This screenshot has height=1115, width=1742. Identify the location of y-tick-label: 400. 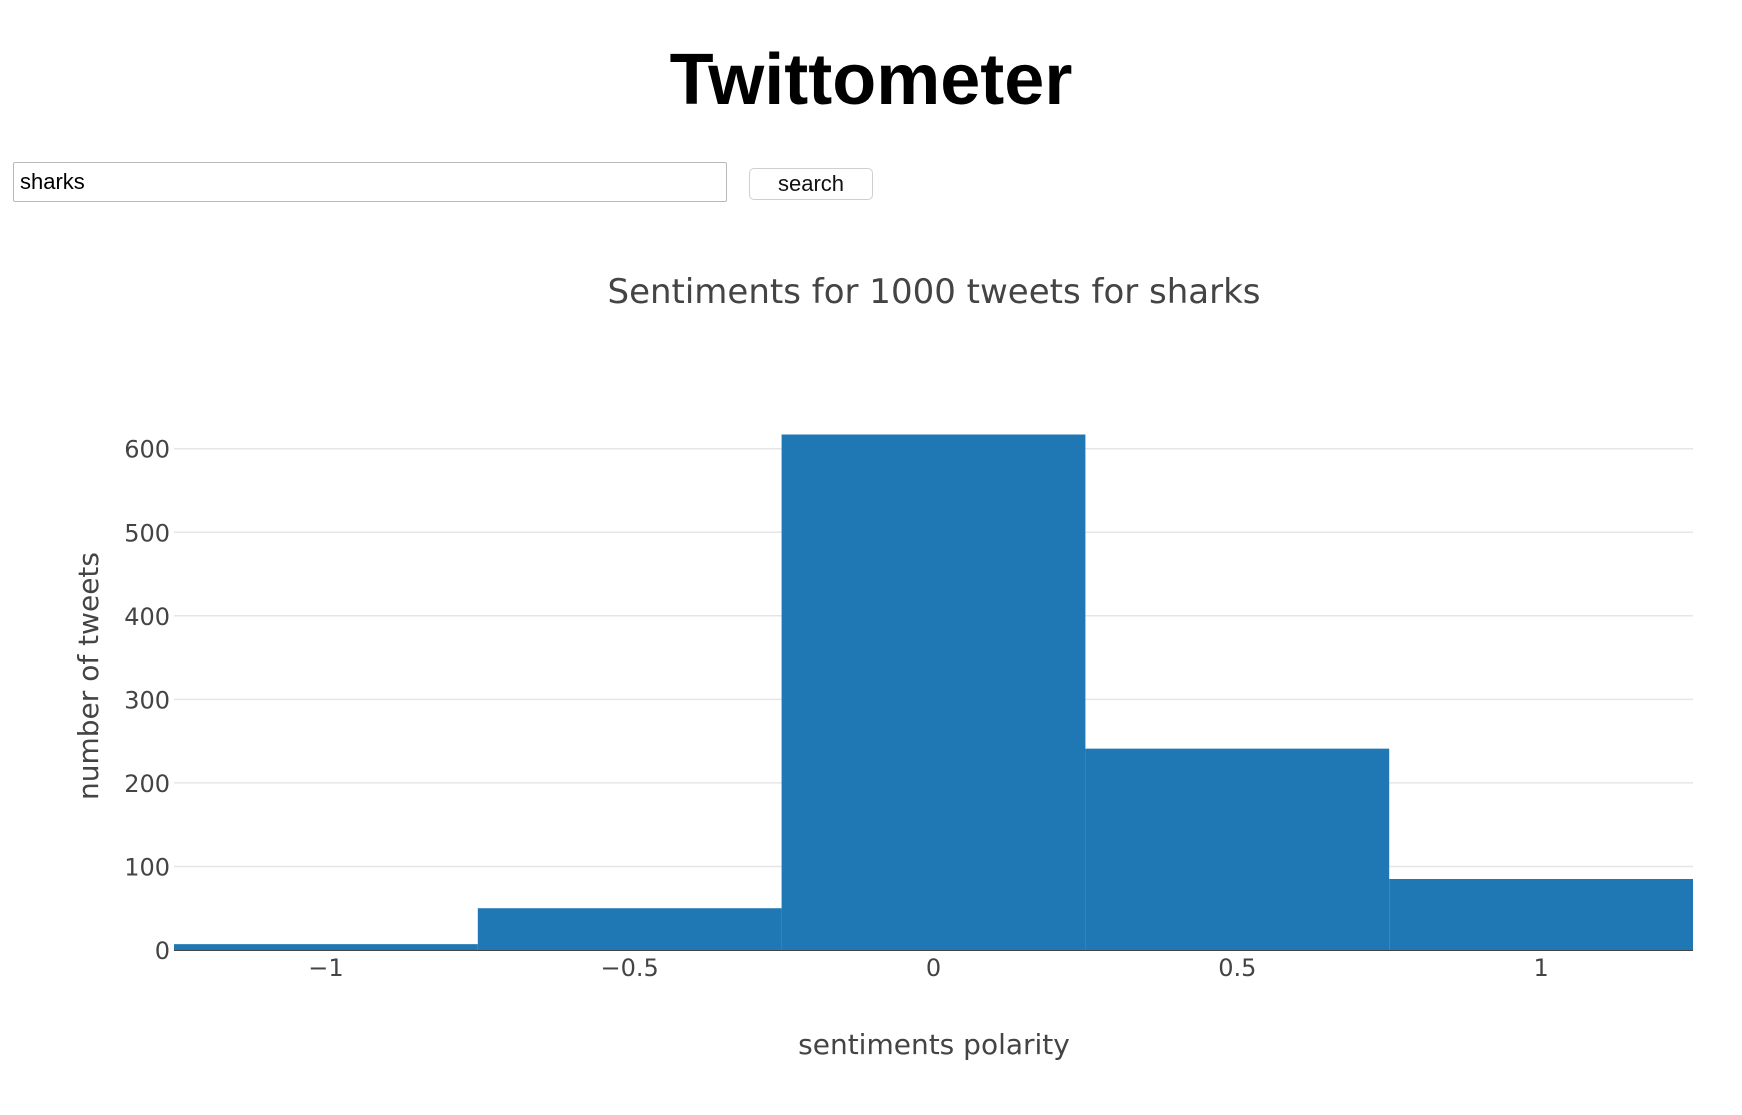
(147, 617).